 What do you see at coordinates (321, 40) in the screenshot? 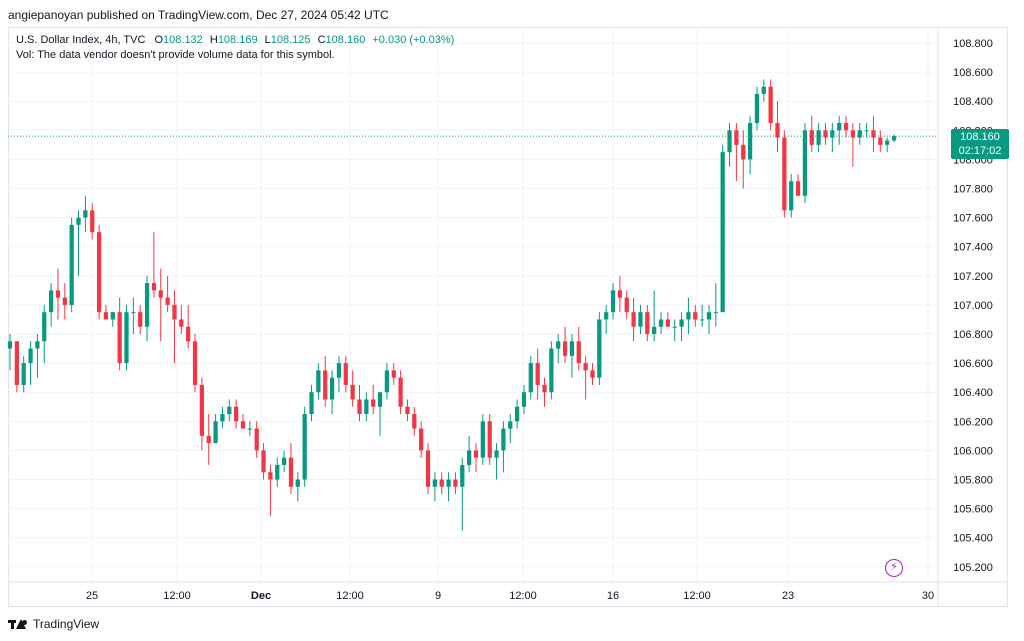
I see `legend-close-label: C` at bounding box center [321, 40].